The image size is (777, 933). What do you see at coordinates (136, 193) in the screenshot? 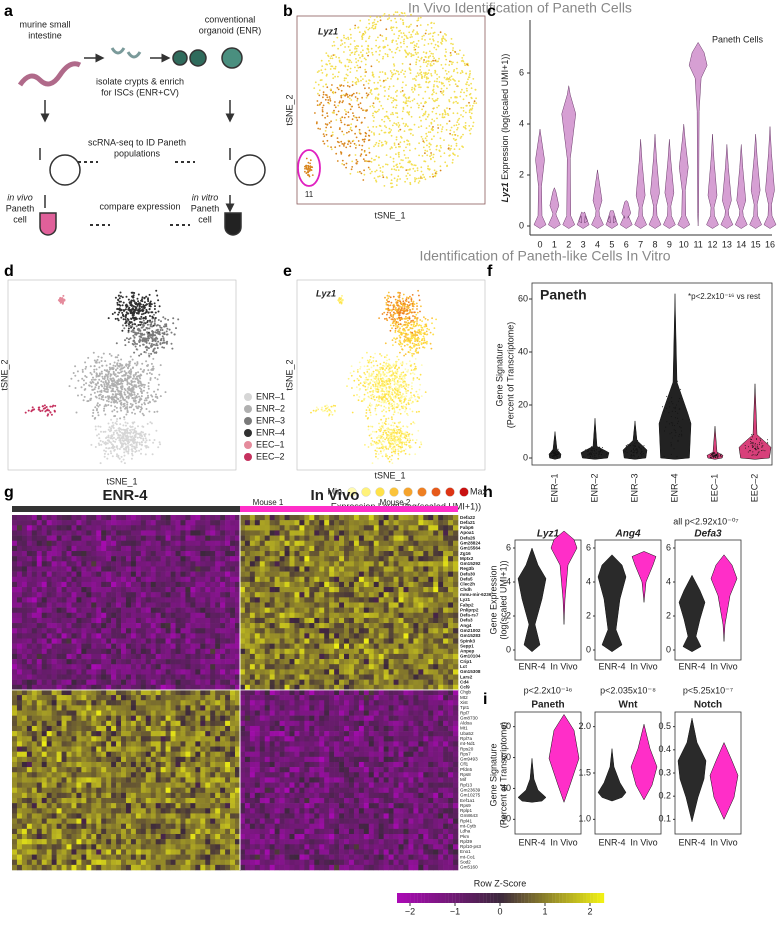
I see `dashes` at bounding box center [136, 193].